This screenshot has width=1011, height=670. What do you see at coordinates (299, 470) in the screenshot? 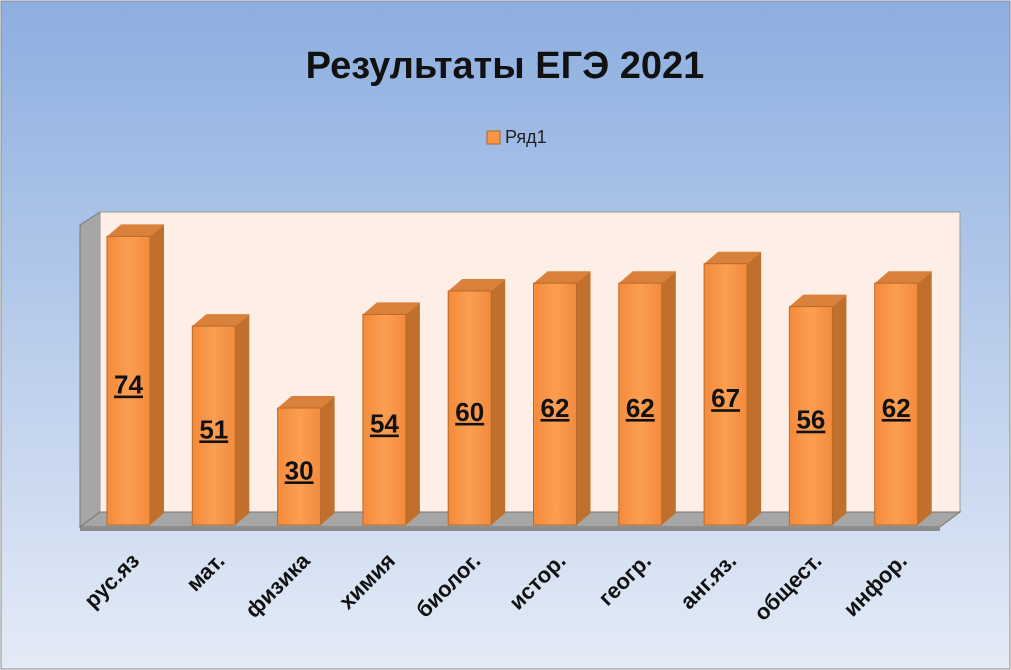
I see `value-label: 30` at bounding box center [299, 470].